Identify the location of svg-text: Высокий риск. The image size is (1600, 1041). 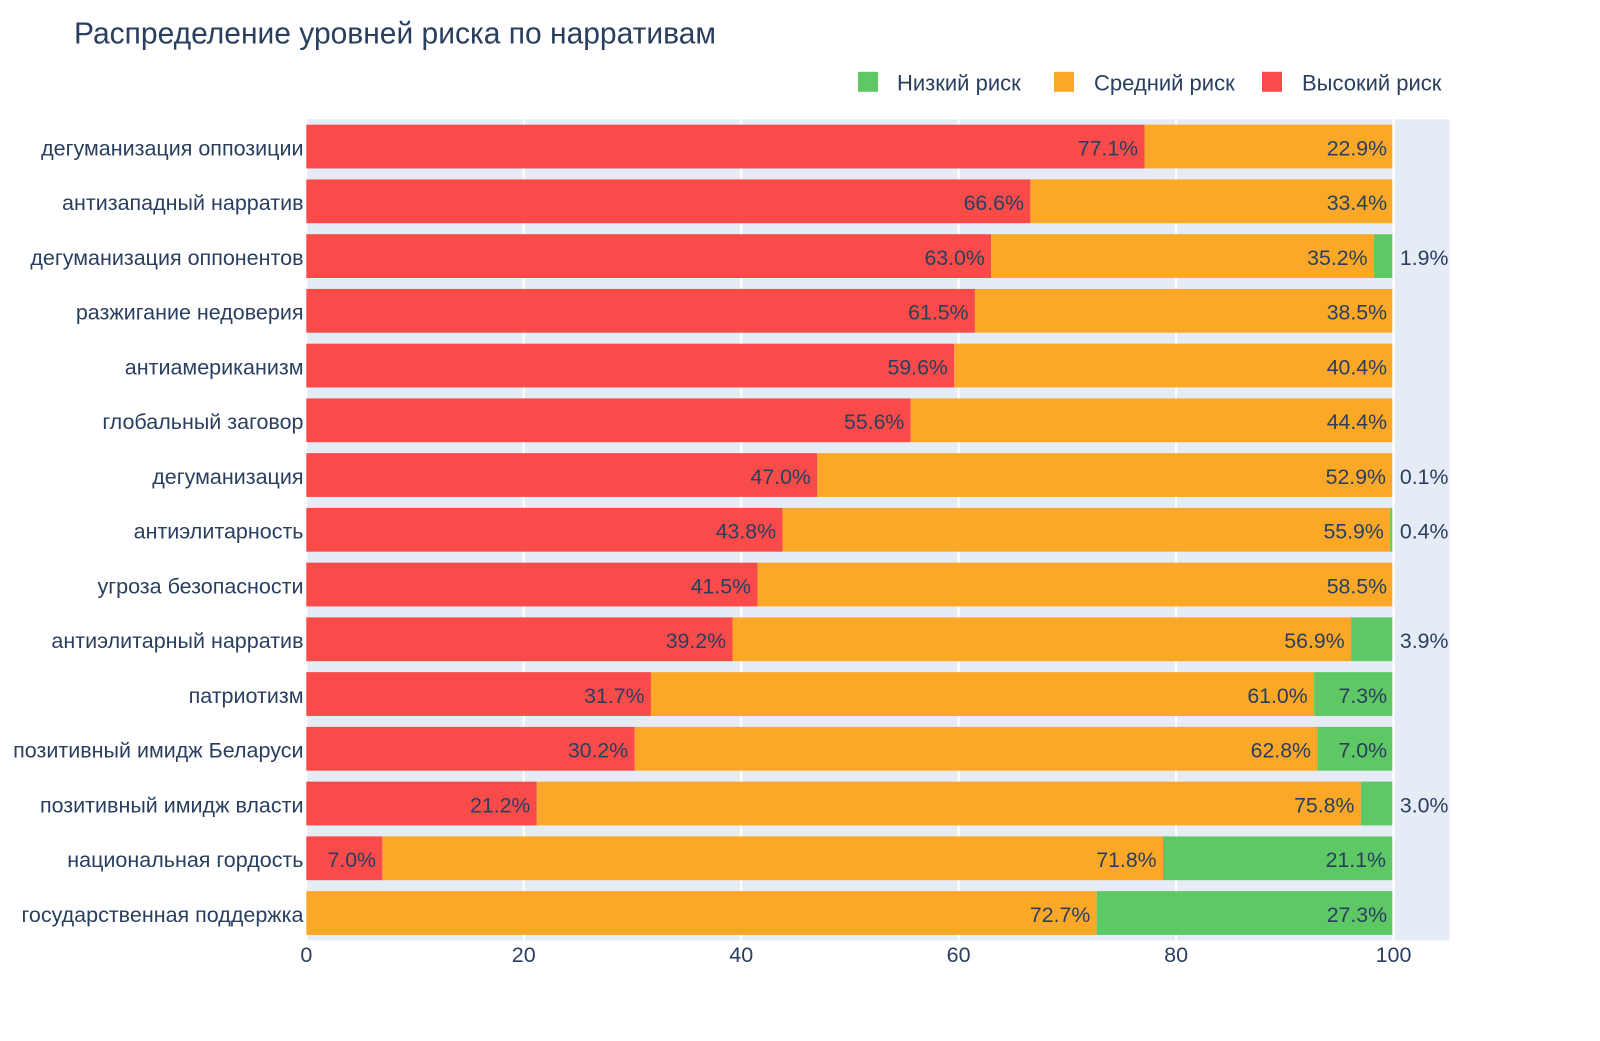
(1372, 83).